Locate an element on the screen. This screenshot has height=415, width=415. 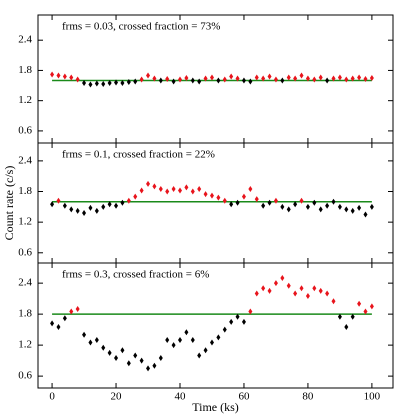
x-tick-label: 20 is located at coordinates (117, 397).